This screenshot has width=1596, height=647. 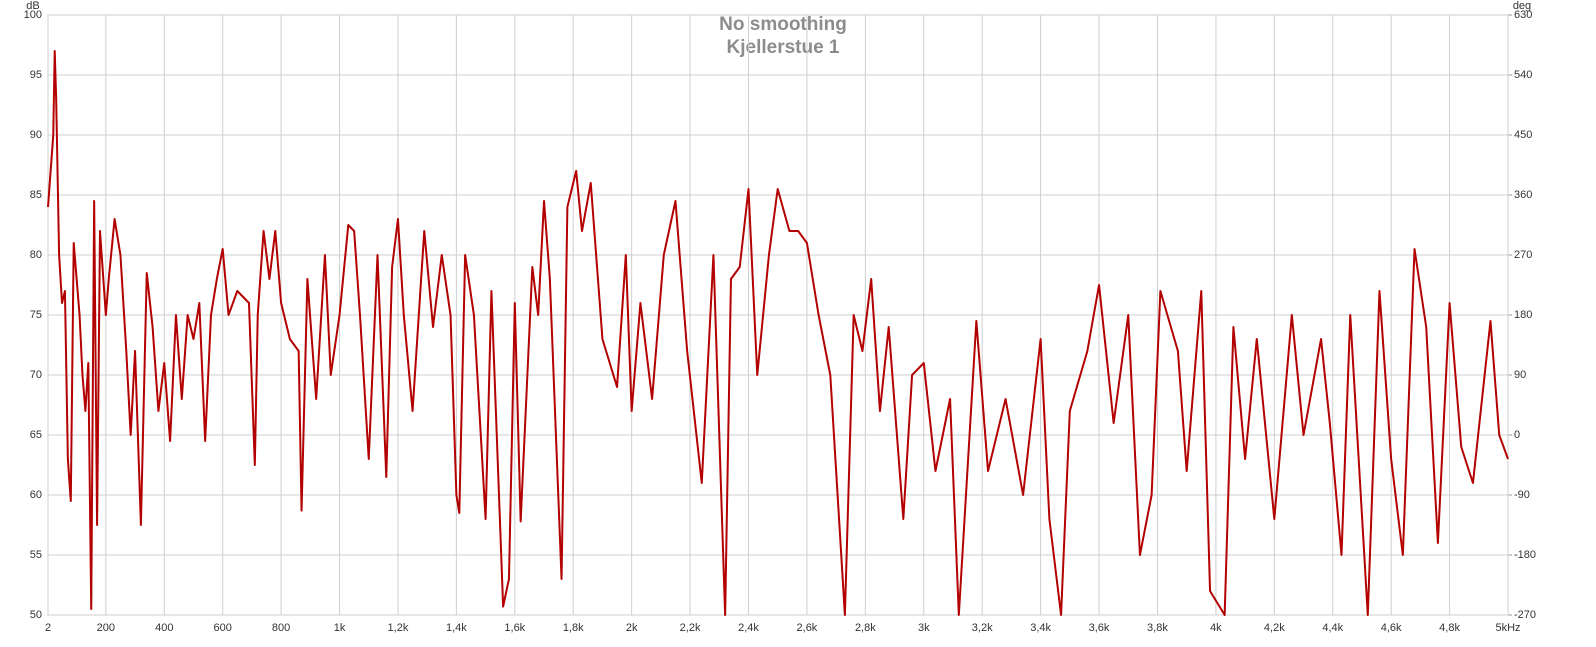 What do you see at coordinates (632, 628) in the screenshot?
I see `x-tick-label: 2k` at bounding box center [632, 628].